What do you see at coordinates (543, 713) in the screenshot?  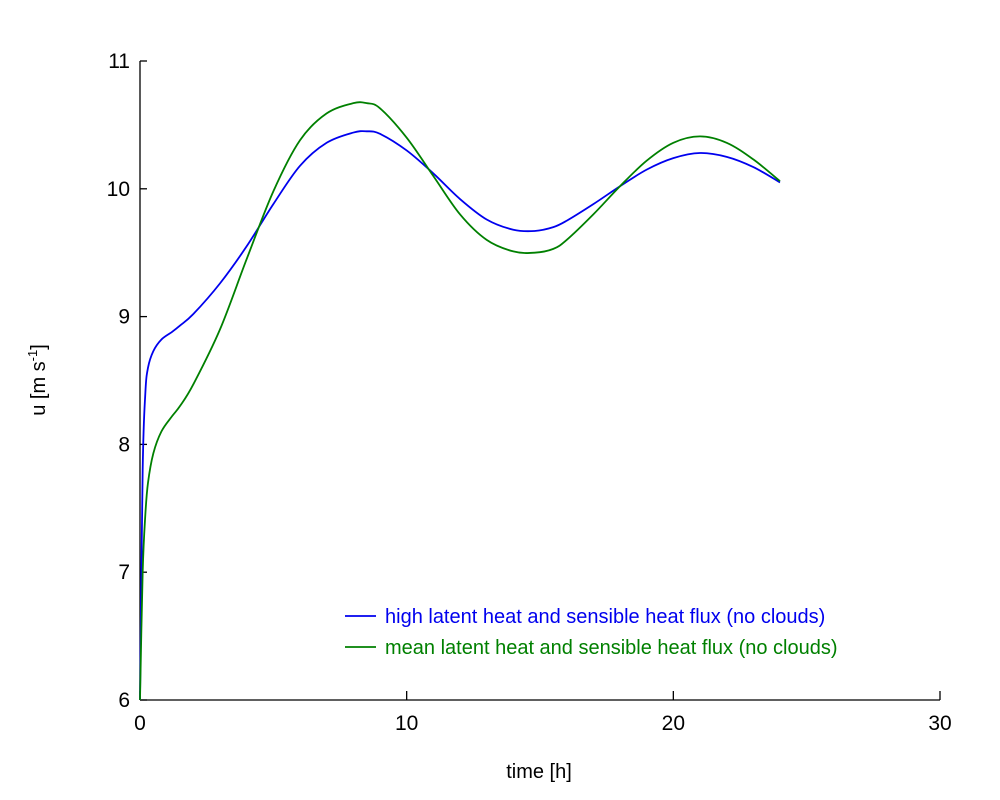 I see `x-ticks: 0 10 20 30` at bounding box center [543, 713].